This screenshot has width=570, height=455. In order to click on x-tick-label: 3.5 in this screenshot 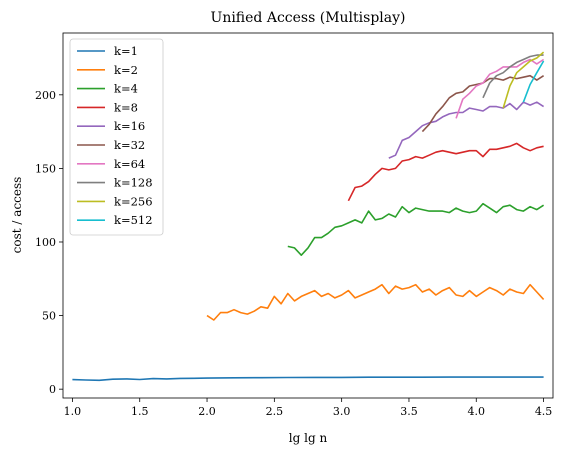, I will do `click(409, 411)`.